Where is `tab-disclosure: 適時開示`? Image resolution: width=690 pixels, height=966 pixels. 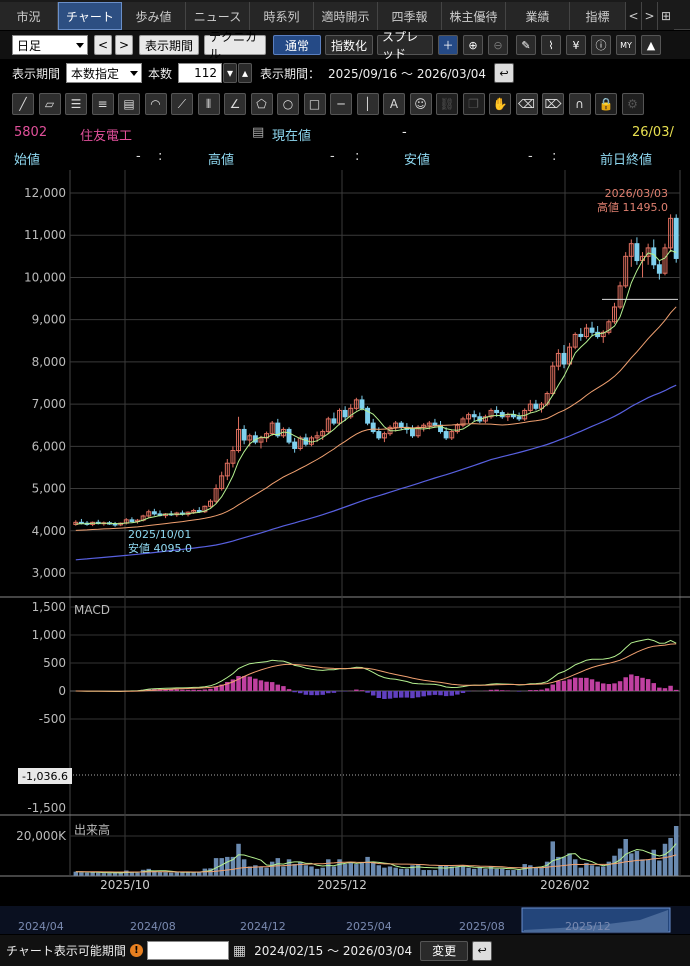 tab-disclosure: 適時開示 is located at coordinates (346, 16).